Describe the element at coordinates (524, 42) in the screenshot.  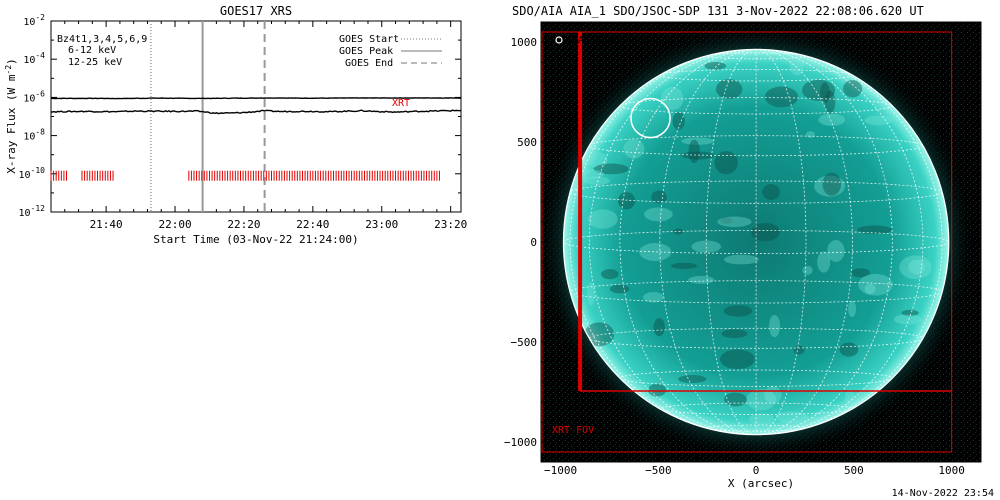
I see `aia-y-tick-label: 1000` at that location.